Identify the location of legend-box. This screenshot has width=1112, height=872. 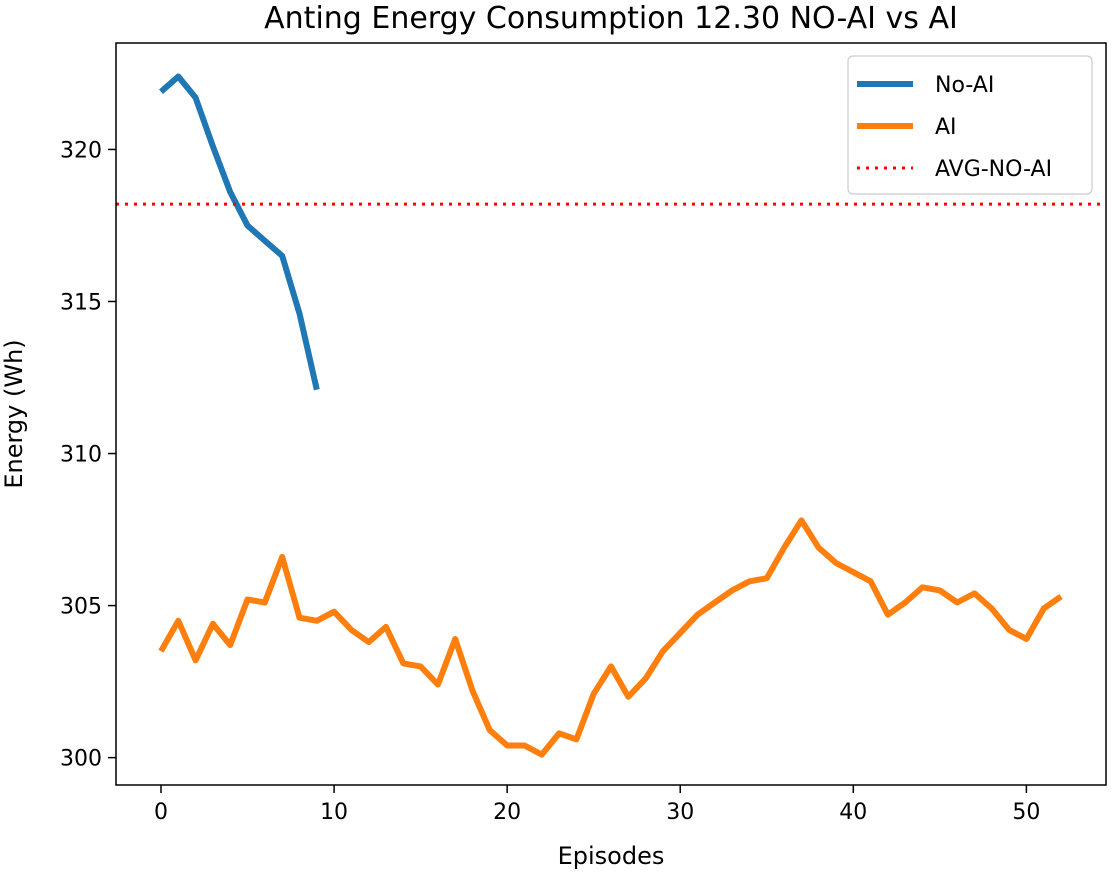
(970, 125).